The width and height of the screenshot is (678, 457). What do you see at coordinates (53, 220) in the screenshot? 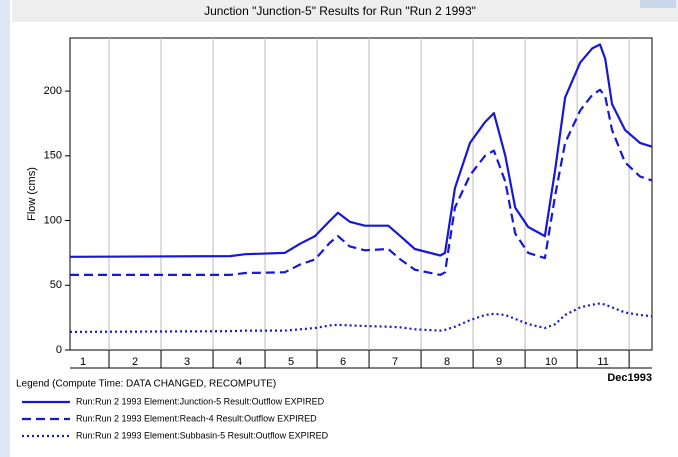
I see `y-tick-label: 100` at bounding box center [53, 220].